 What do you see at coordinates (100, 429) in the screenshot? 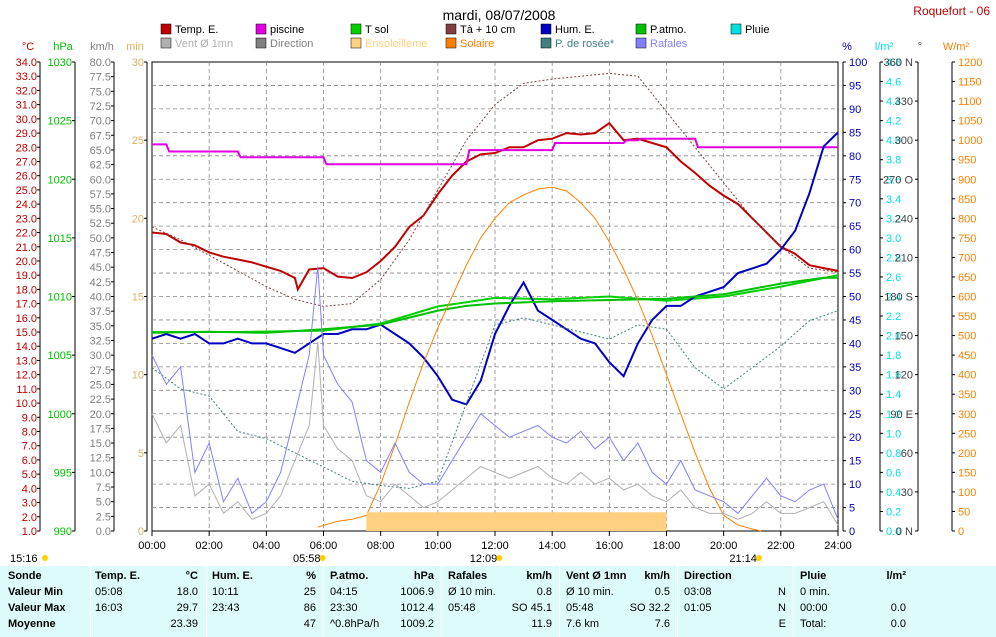
I see `tick-label: 17.5` at bounding box center [100, 429].